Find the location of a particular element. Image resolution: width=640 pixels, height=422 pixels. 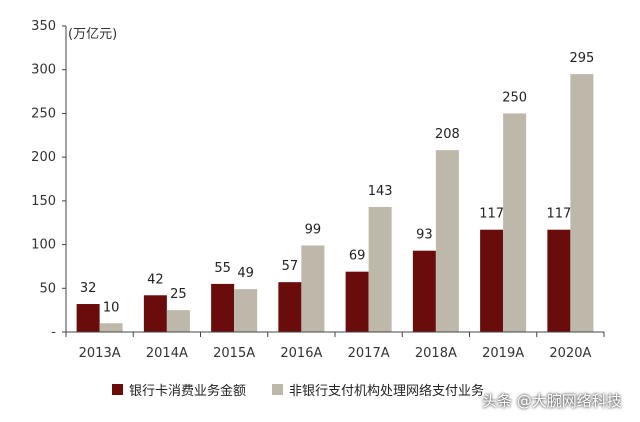

data-label-series-2: 99 is located at coordinates (313, 229).